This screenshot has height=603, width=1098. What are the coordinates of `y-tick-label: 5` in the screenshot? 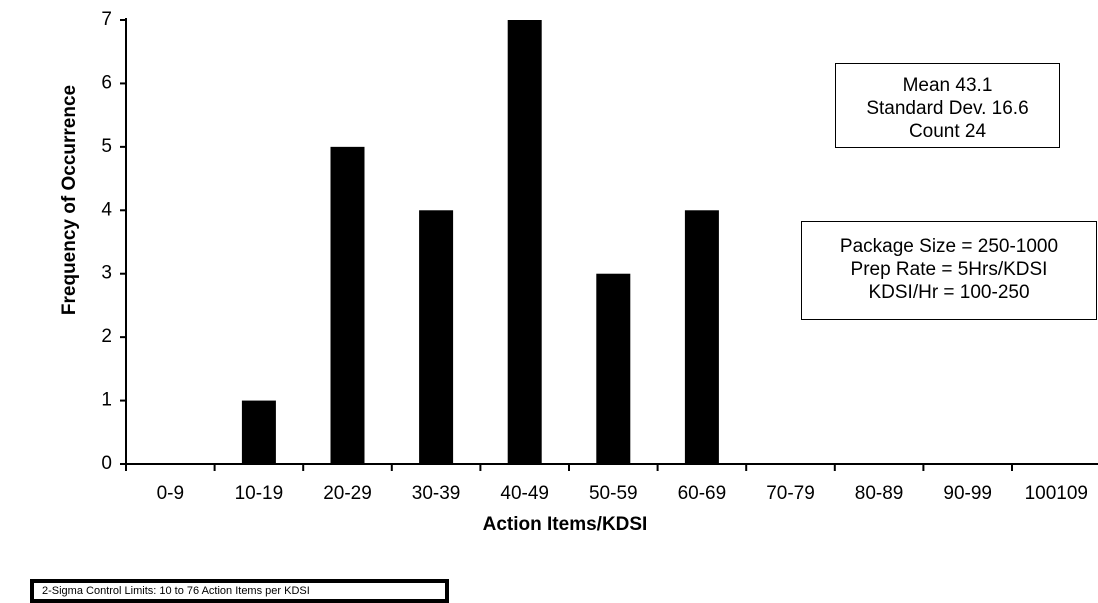 It's located at (106, 146).